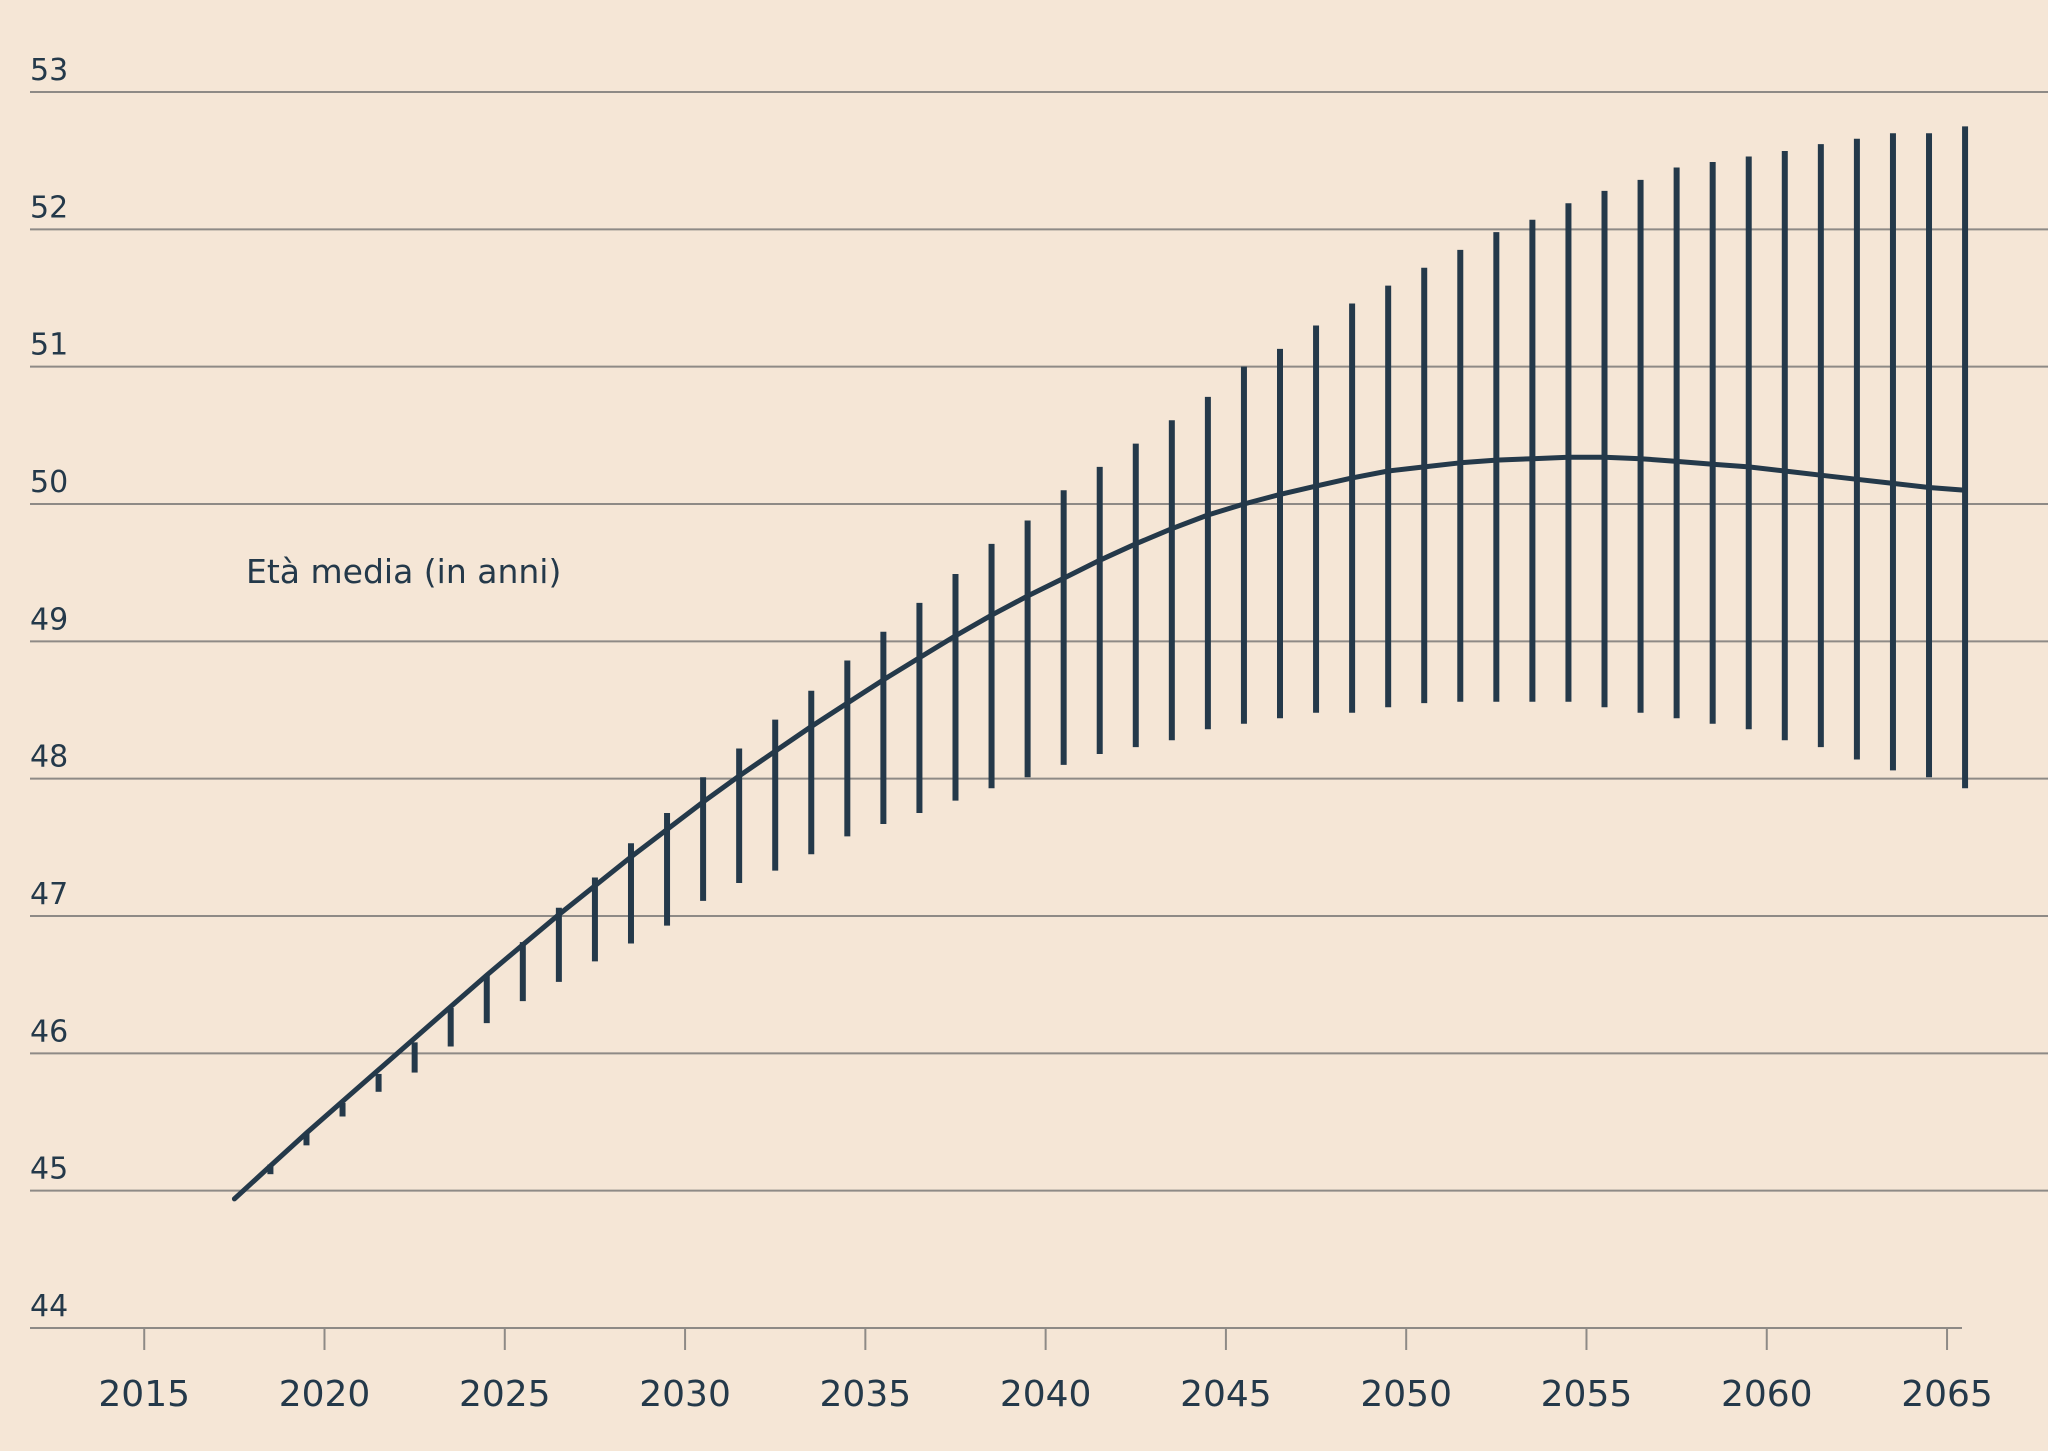 The image size is (2048, 1451). Describe the element at coordinates (49, 619) in the screenshot. I see `y-tick-label: 49` at that location.